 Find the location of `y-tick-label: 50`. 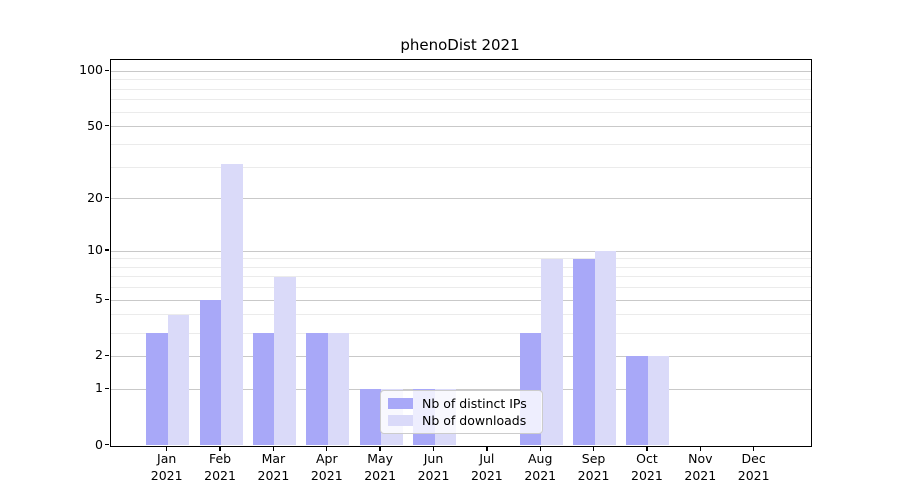

y-tick-label: 50 is located at coordinates (95, 125).